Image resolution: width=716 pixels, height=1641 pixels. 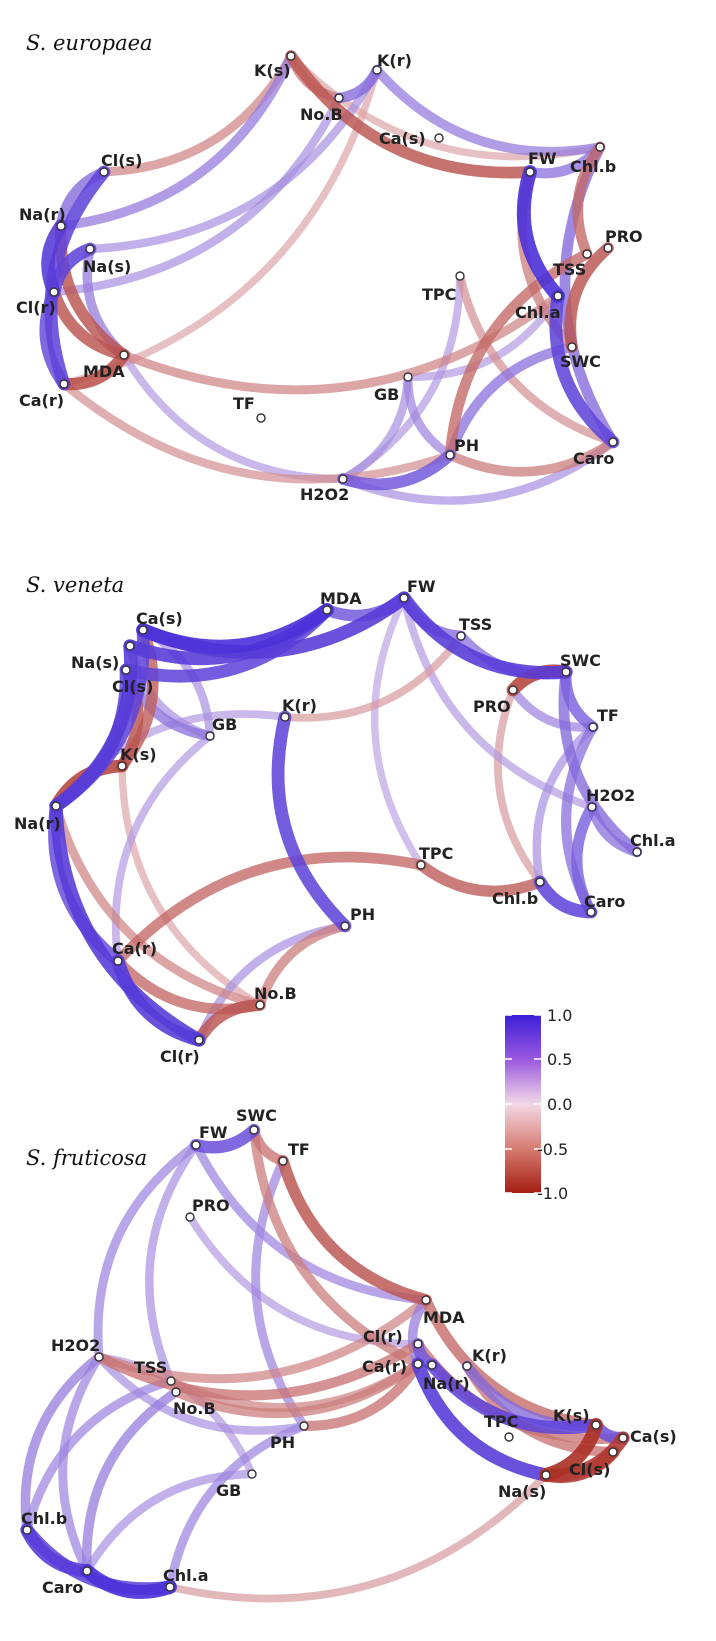 I want to click on node-label: K(r), so click(x=299, y=705).